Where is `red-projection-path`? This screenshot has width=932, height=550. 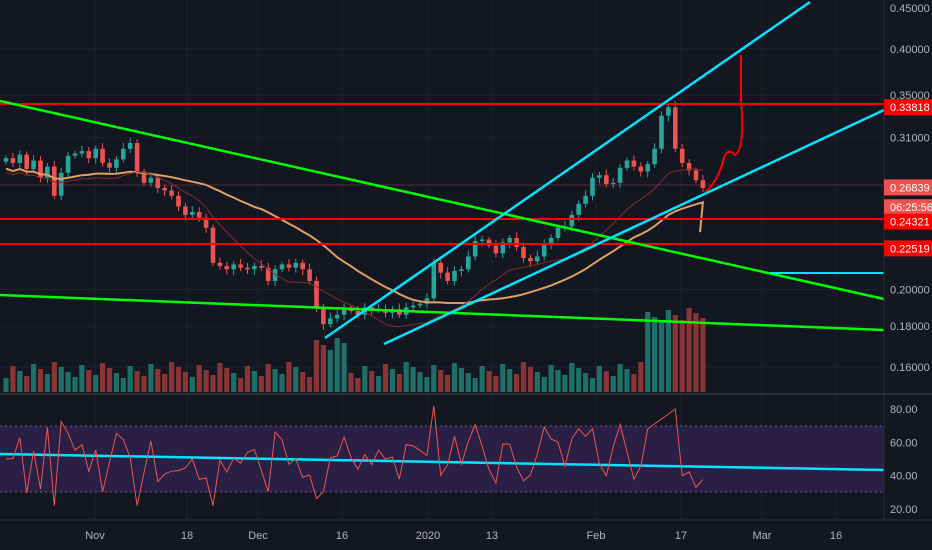 red-projection-path is located at coordinates (724, 124).